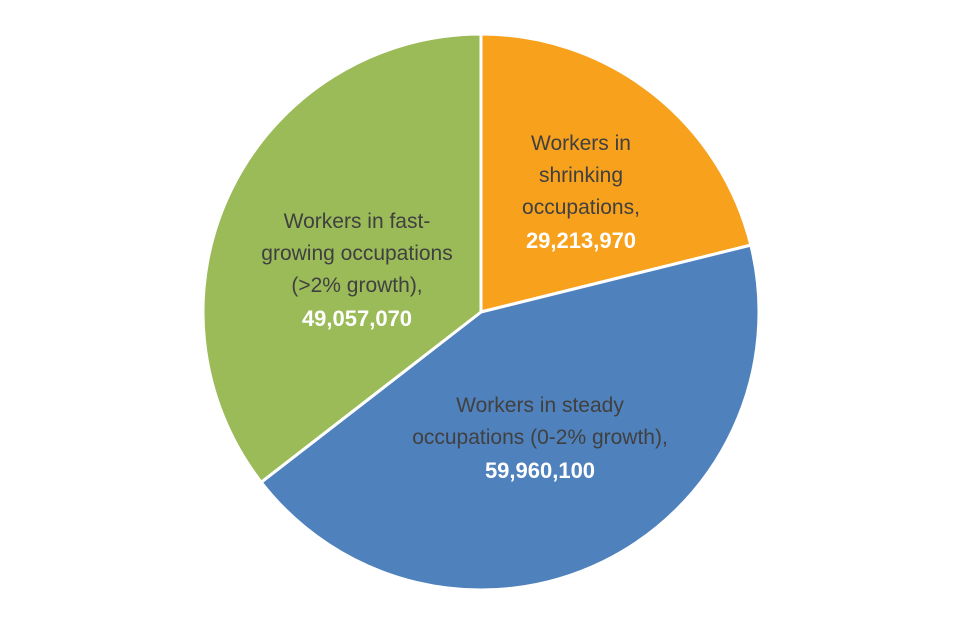  I want to click on data-label-text: Workers in, so click(581, 143).